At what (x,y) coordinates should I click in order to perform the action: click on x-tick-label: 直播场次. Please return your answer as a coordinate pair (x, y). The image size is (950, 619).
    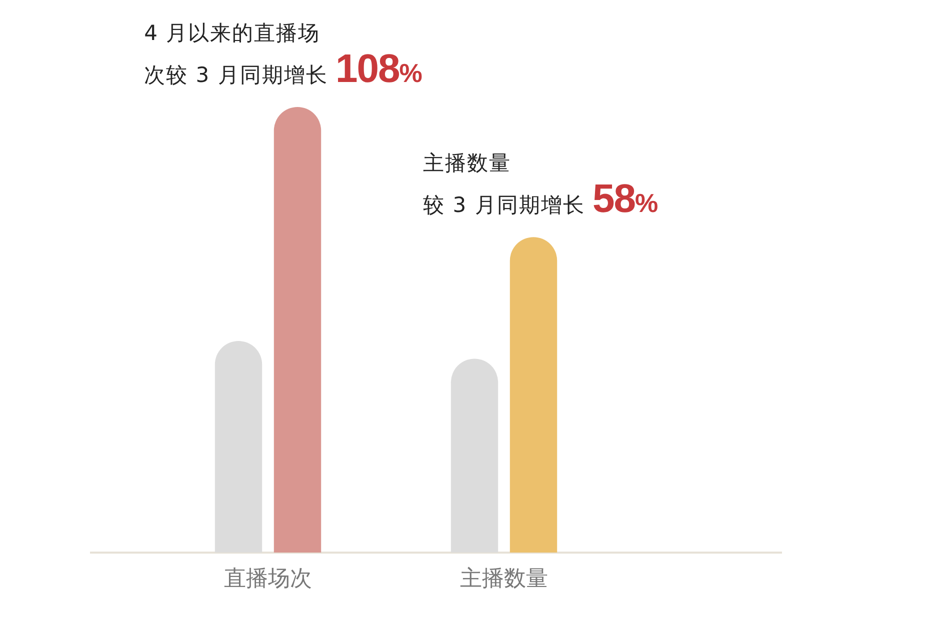
    Looking at the image, I should click on (268, 579).